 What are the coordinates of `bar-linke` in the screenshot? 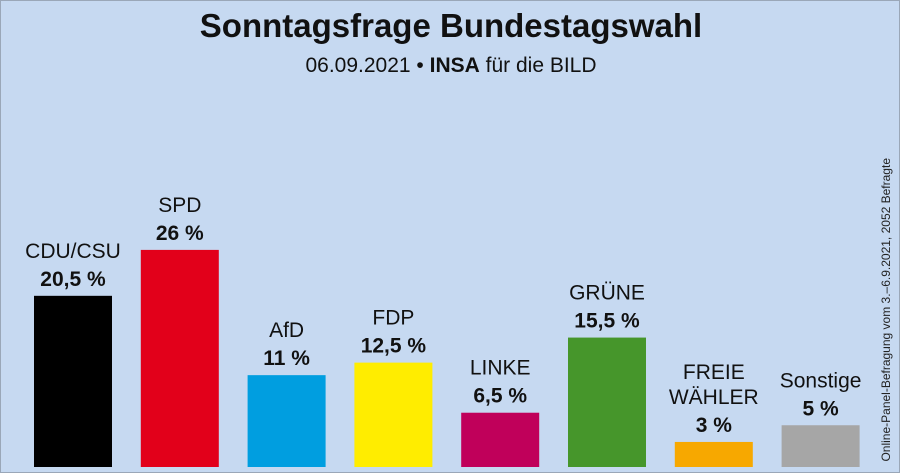 It's located at (500, 439).